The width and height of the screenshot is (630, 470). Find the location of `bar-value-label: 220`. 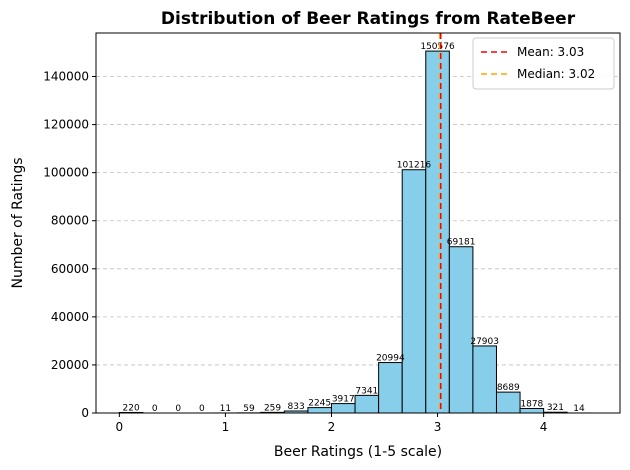

bar-value-label: 220 is located at coordinates (131, 408).